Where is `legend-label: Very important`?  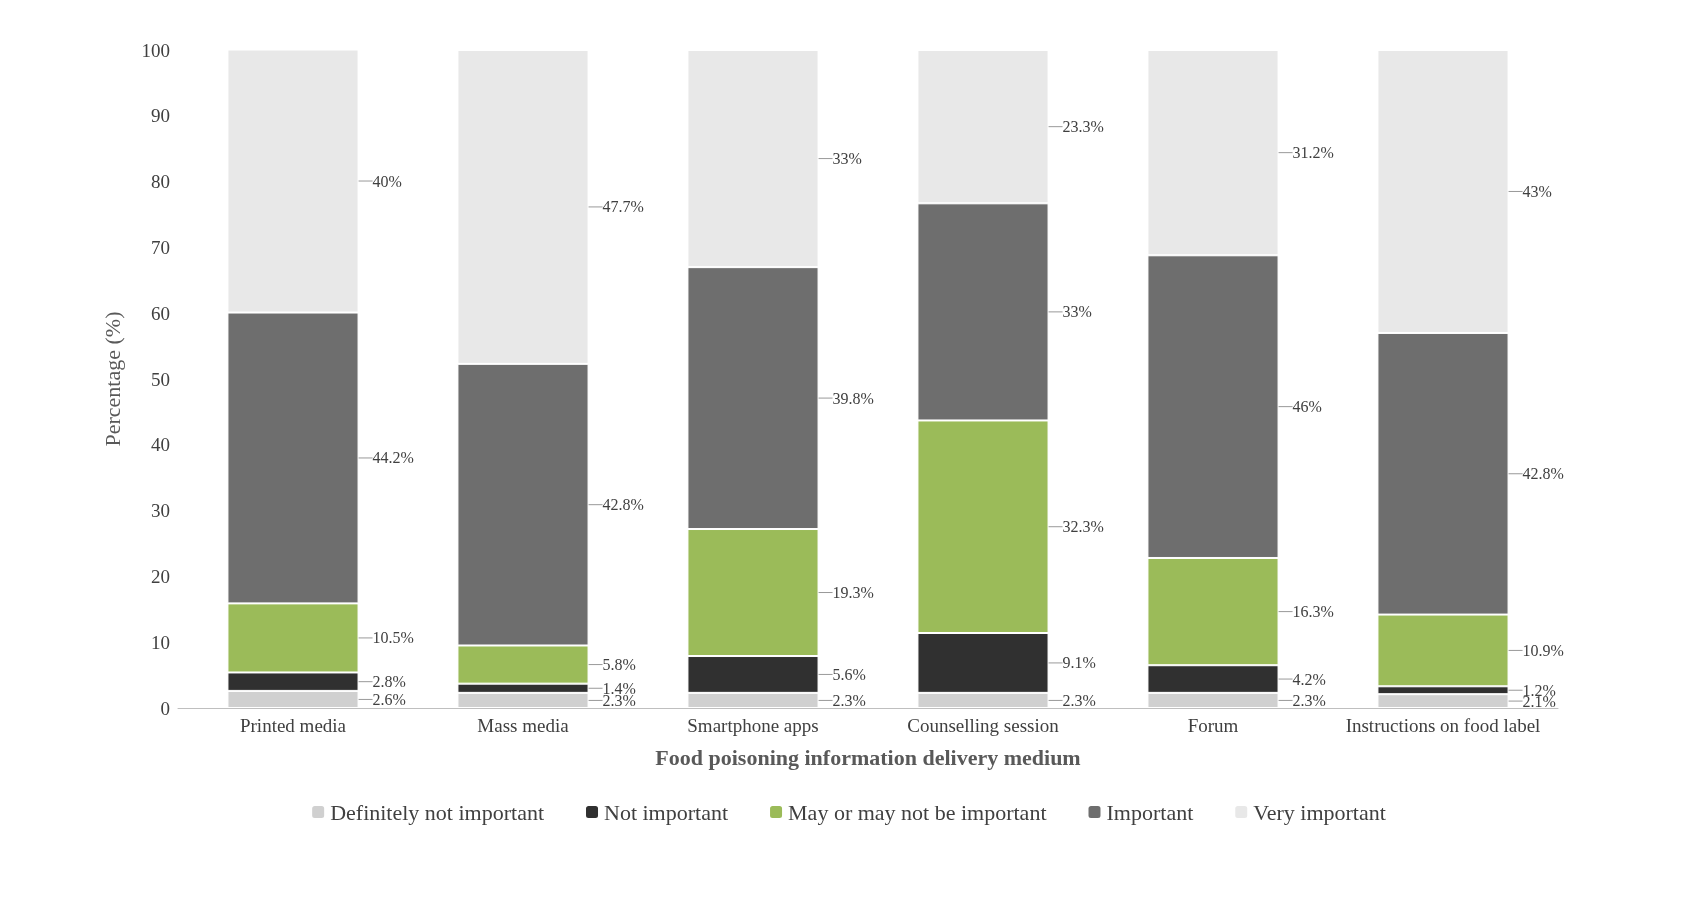
legend-label: Very important is located at coordinates (1319, 812).